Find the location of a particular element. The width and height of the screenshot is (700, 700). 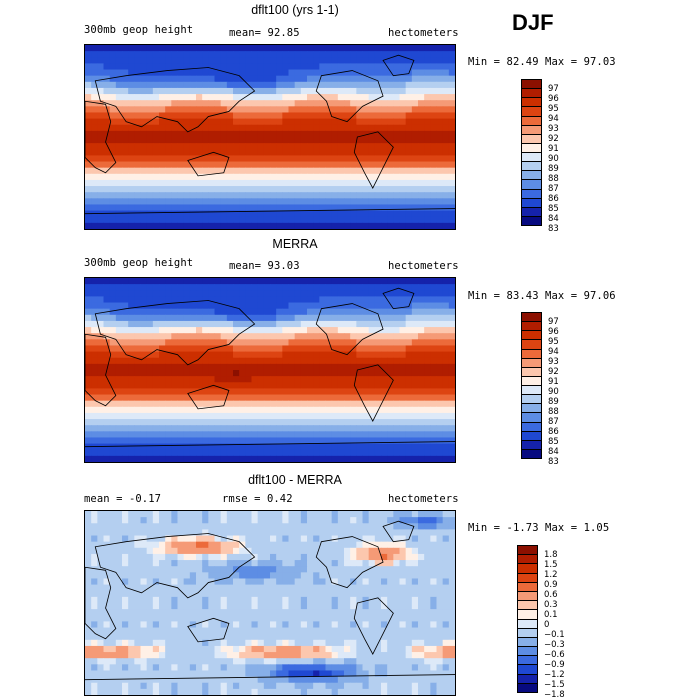

colorbar-tick-label: 92 is located at coordinates (553, 371).